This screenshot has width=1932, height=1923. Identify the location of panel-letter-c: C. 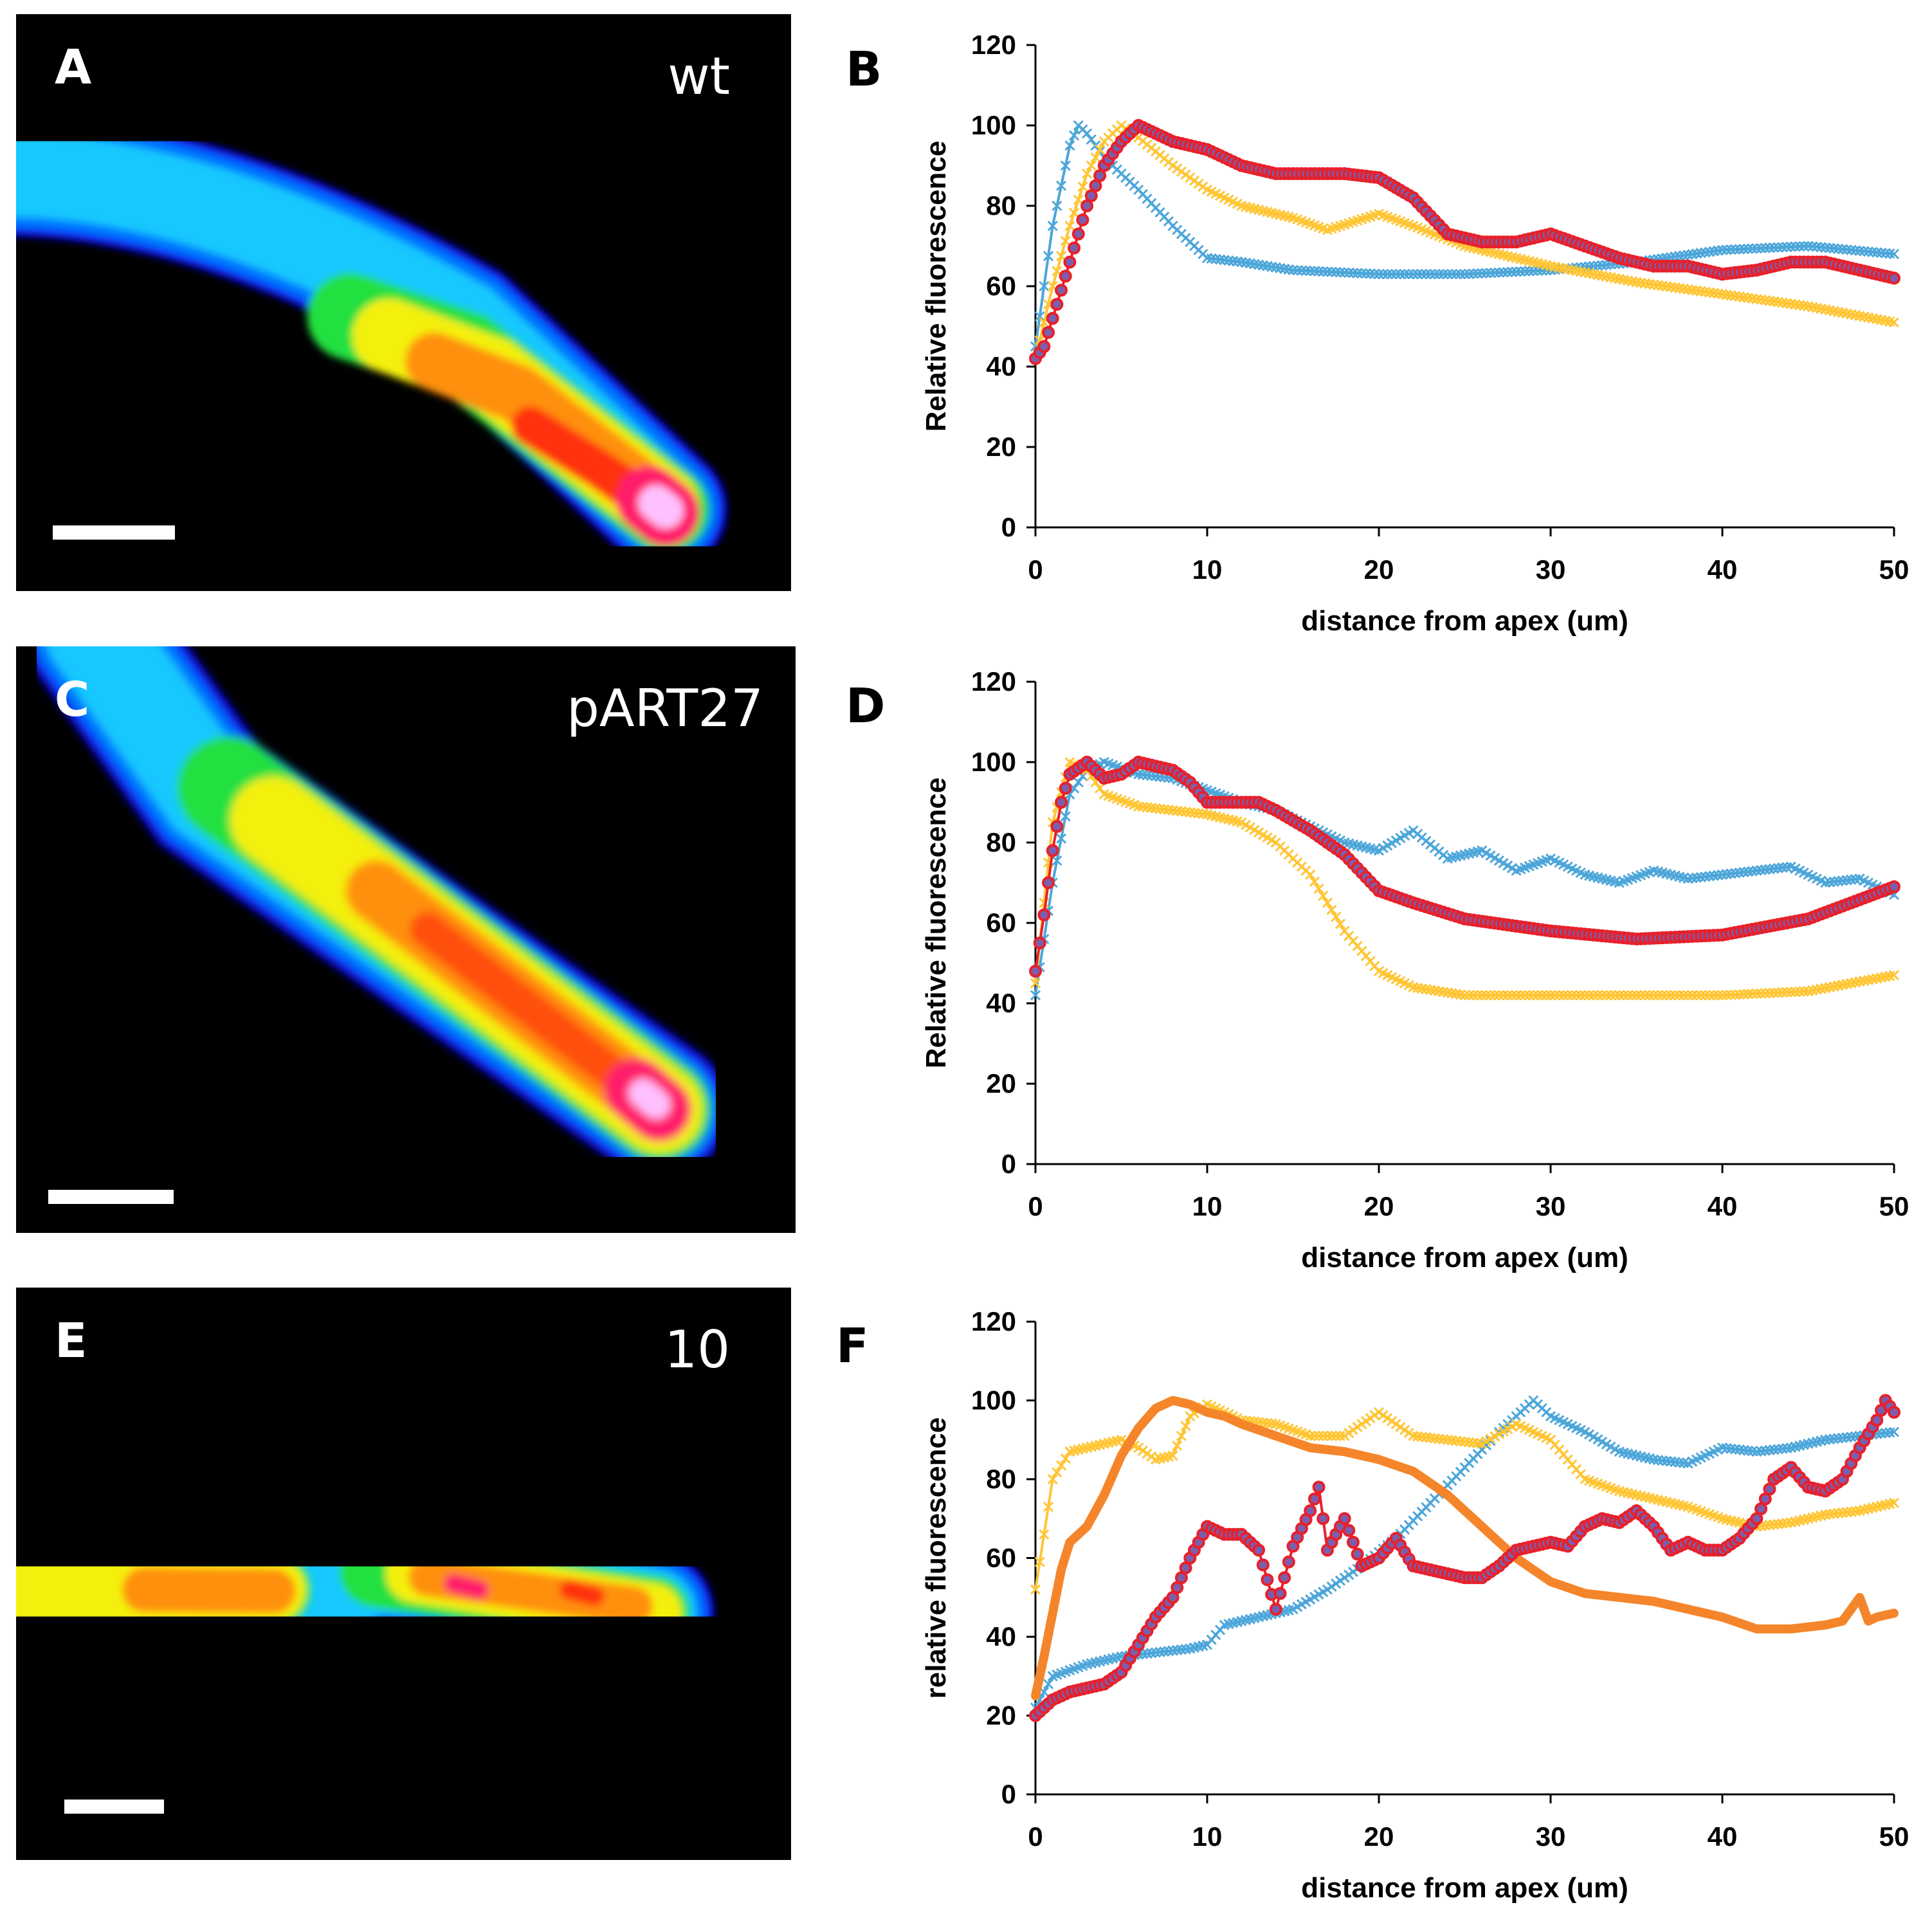
(73, 699).